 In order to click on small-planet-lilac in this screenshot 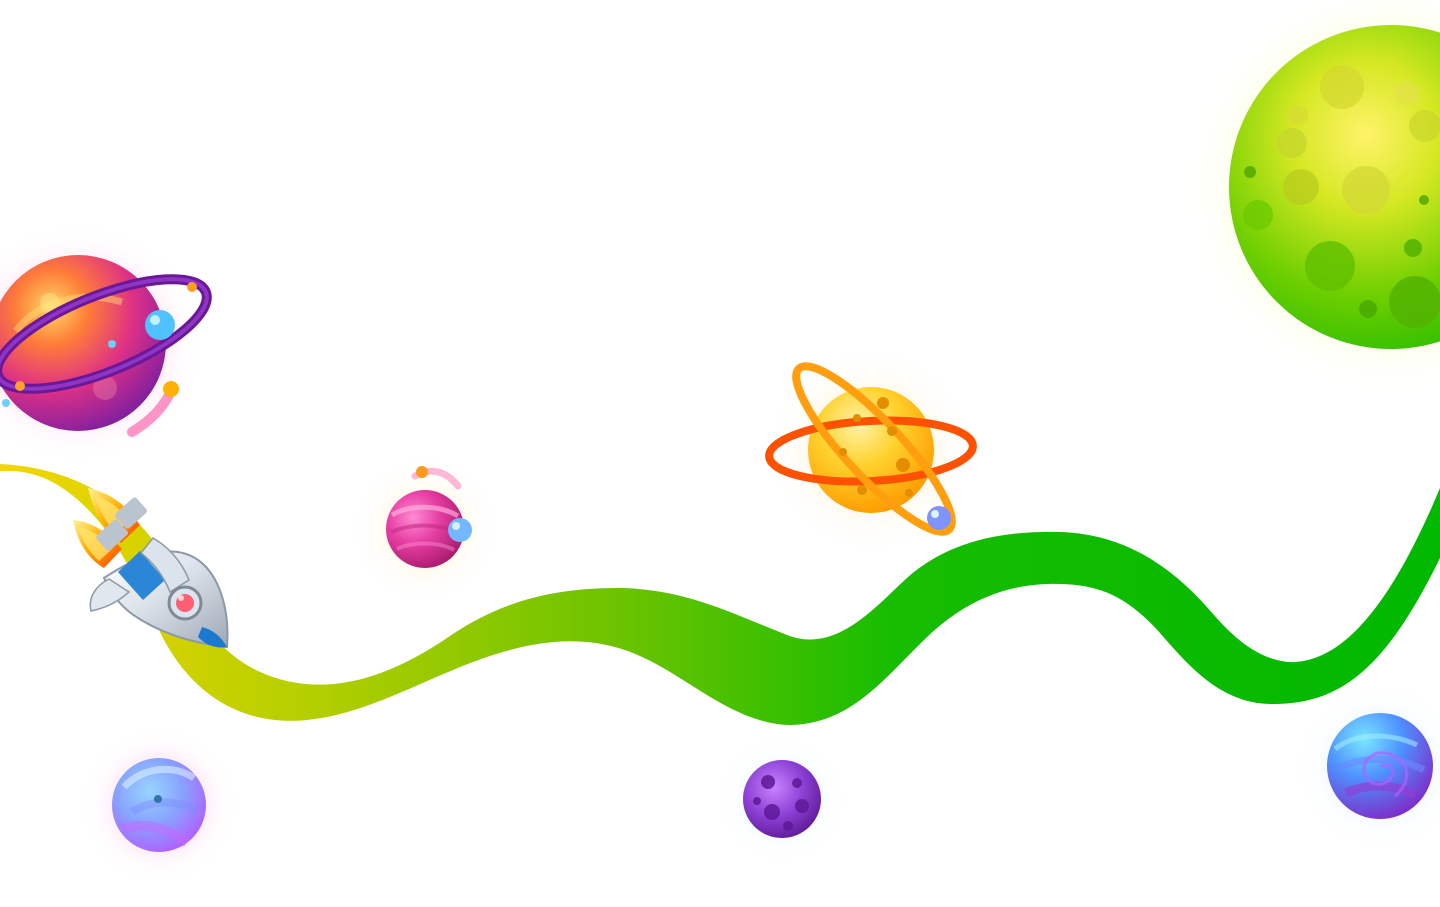, I will do `click(159, 805)`.